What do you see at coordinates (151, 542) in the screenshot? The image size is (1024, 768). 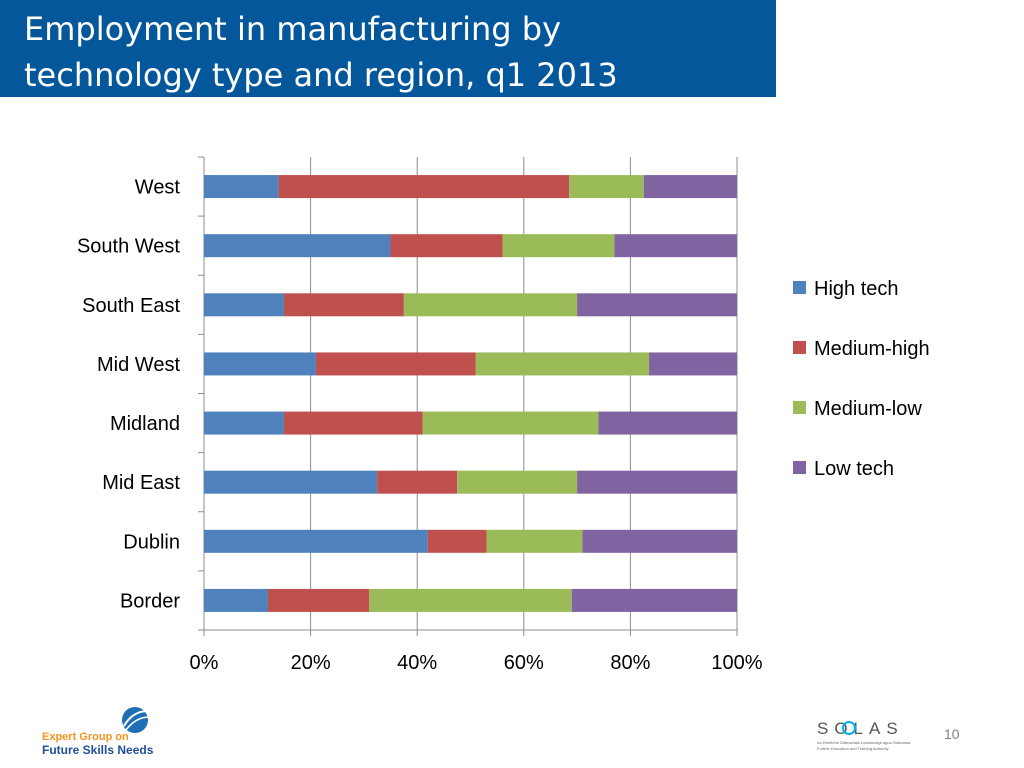 I see `category-label: Dublin` at bounding box center [151, 542].